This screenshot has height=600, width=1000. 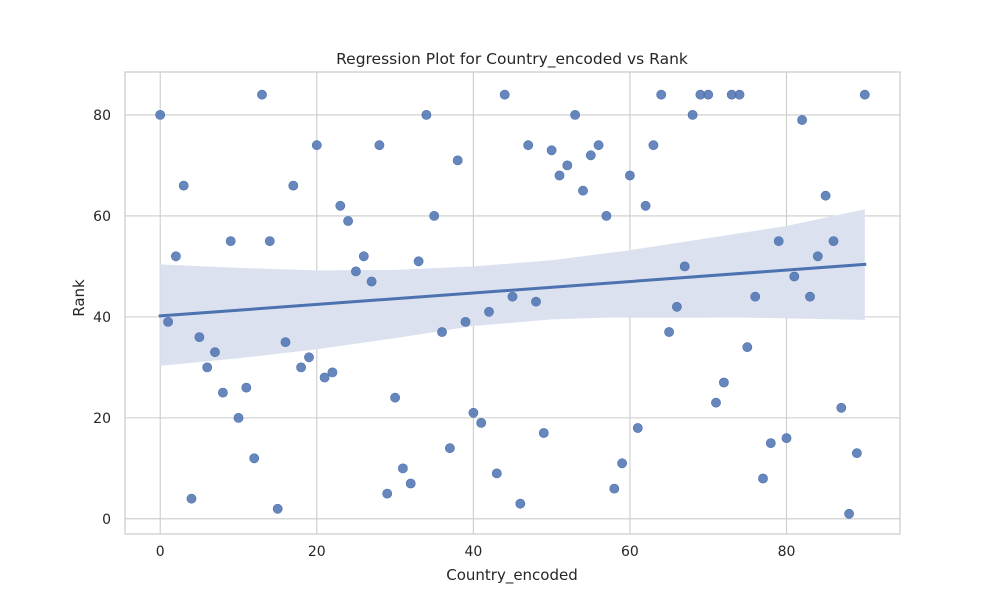 I want to click on x-tick-labels: 0 20 40 60 80, so click(x=476, y=552).